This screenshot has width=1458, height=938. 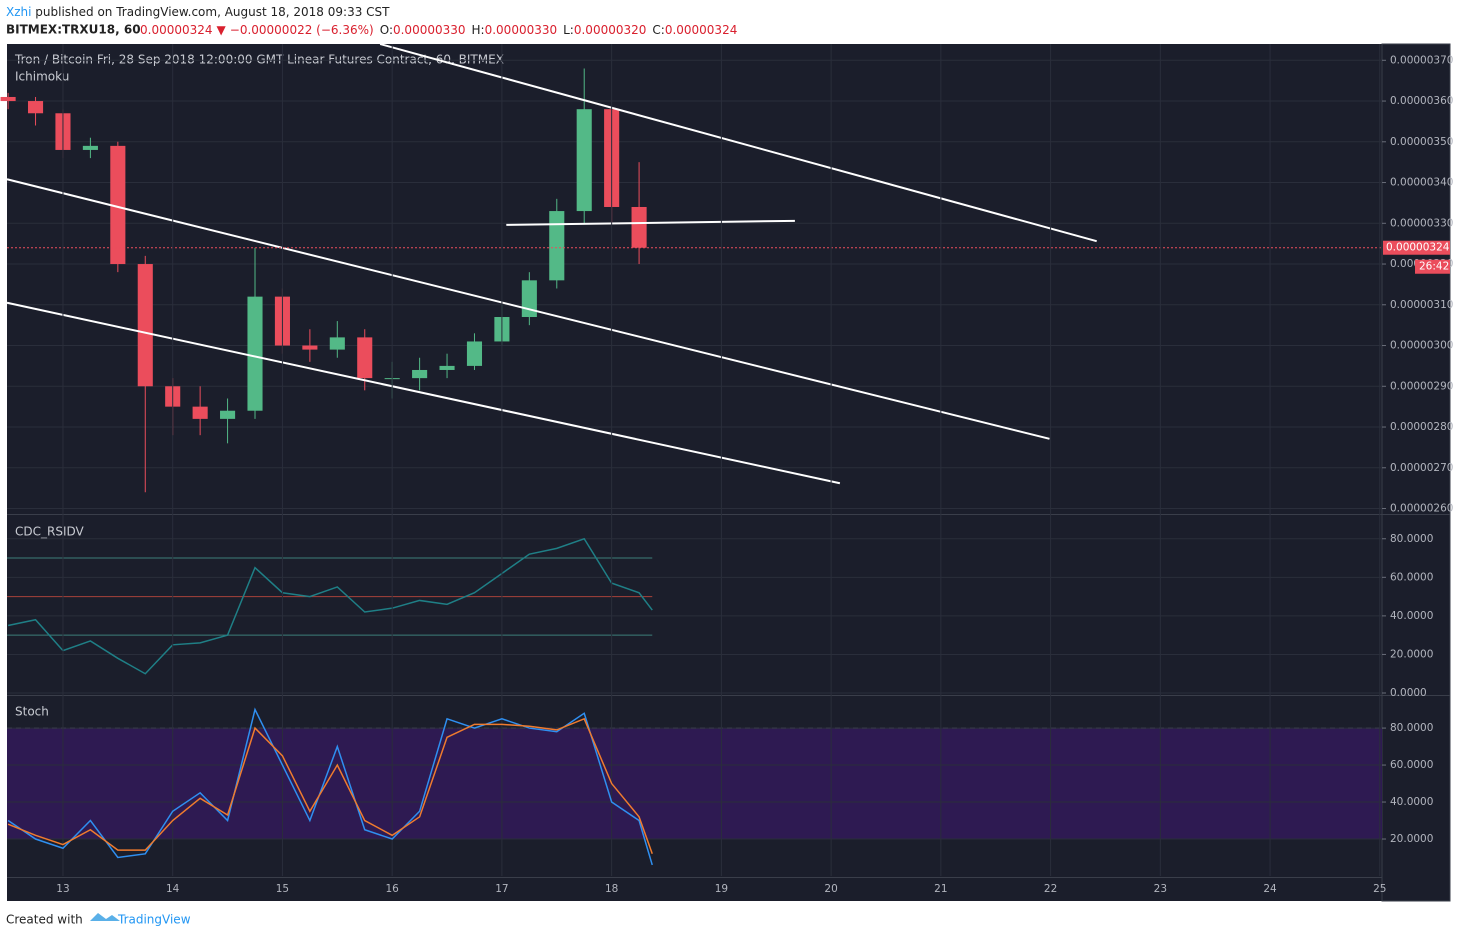 I want to click on last-price-label: 0.00000324, so click(x=1418, y=248).